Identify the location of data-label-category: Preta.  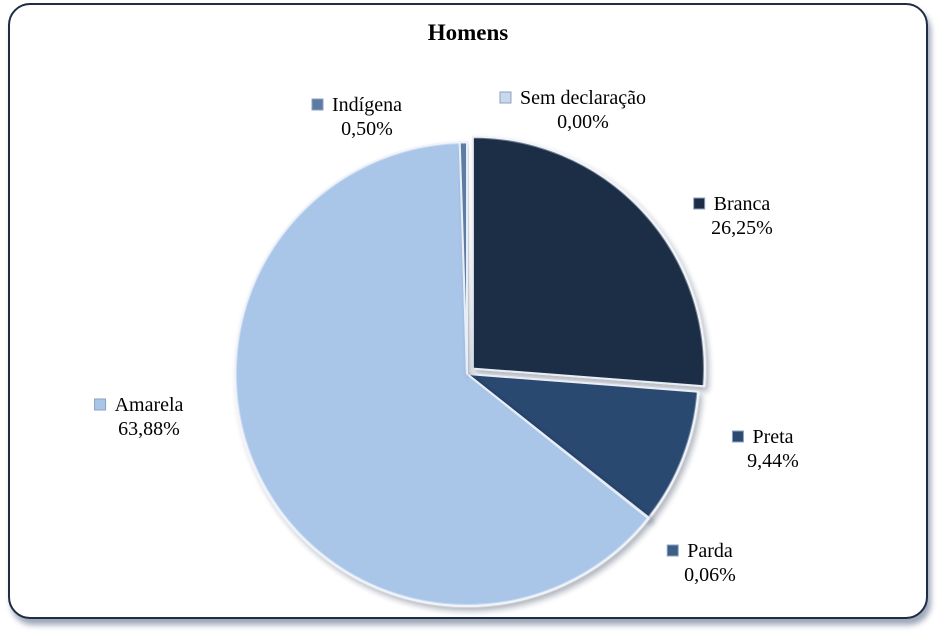
(772, 437).